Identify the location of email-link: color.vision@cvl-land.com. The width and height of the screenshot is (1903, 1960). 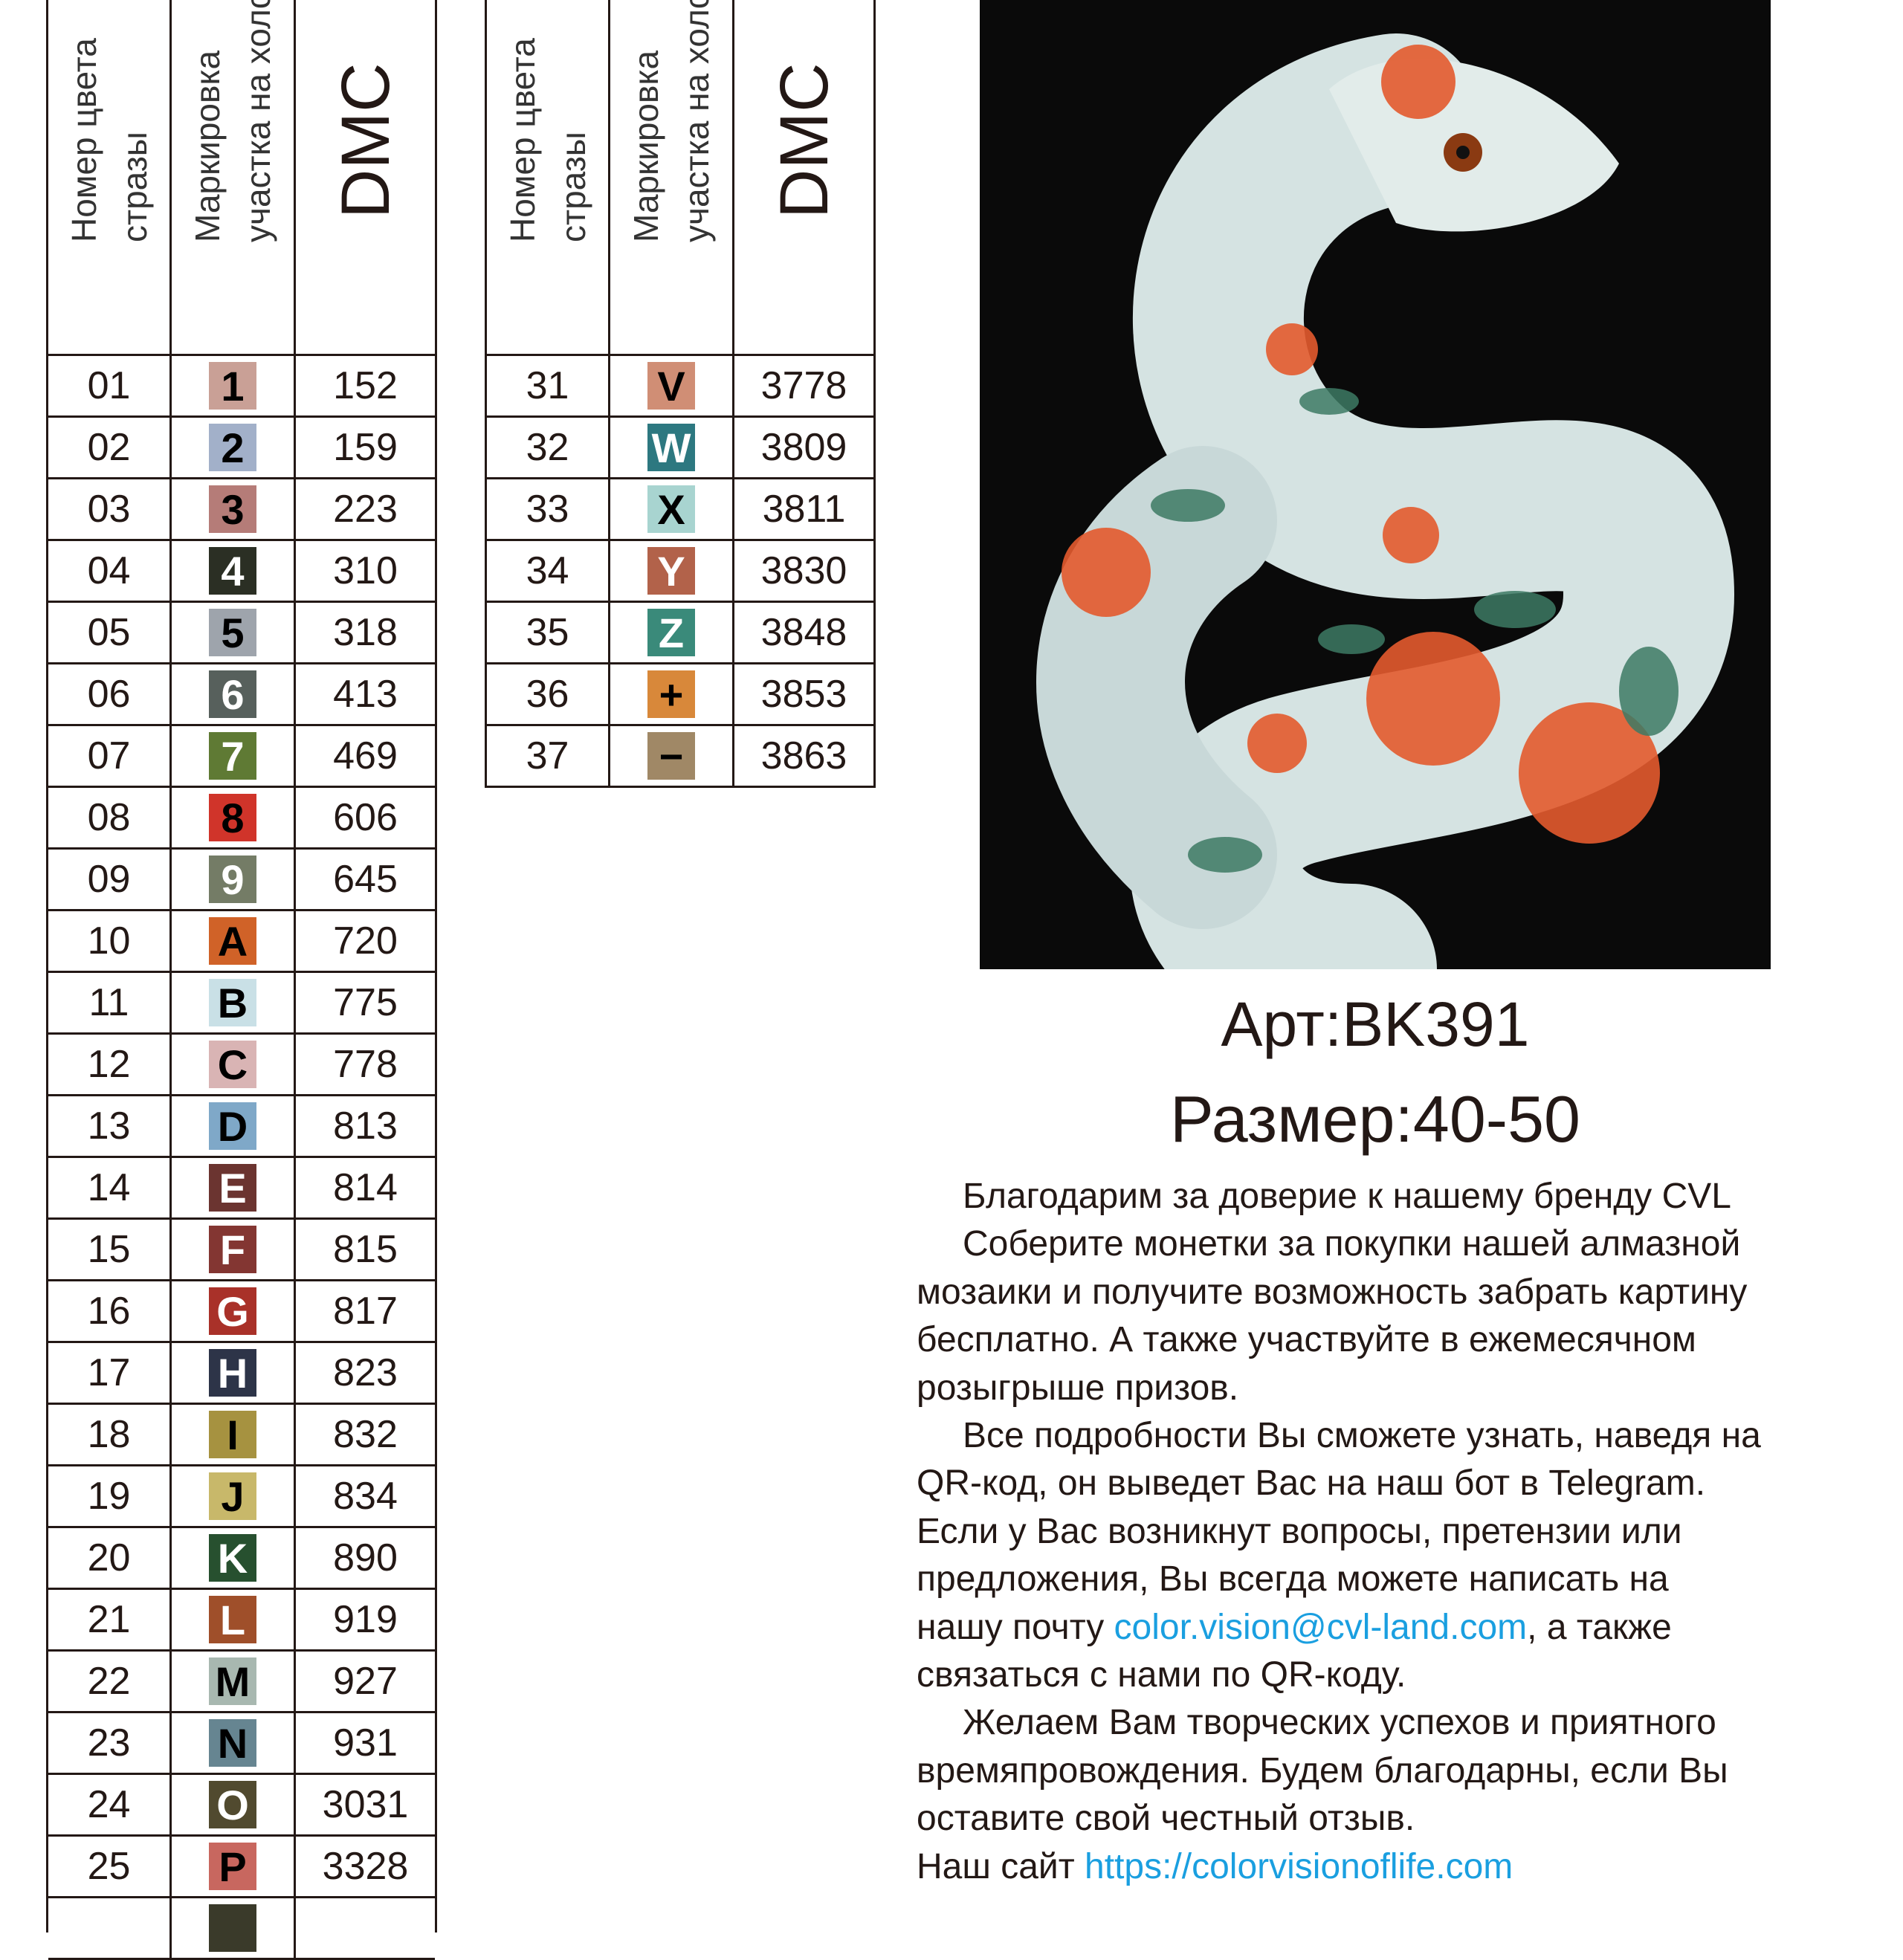
(1321, 1627).